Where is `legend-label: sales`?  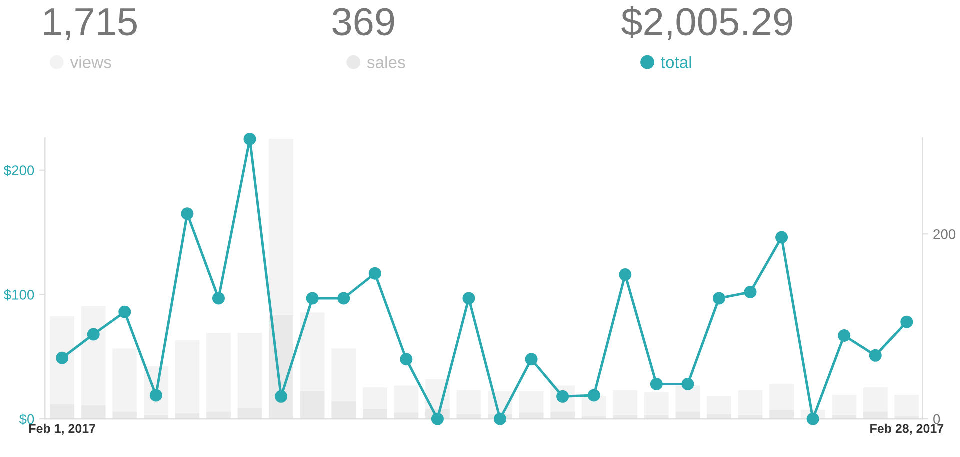 legend-label: sales is located at coordinates (386, 62).